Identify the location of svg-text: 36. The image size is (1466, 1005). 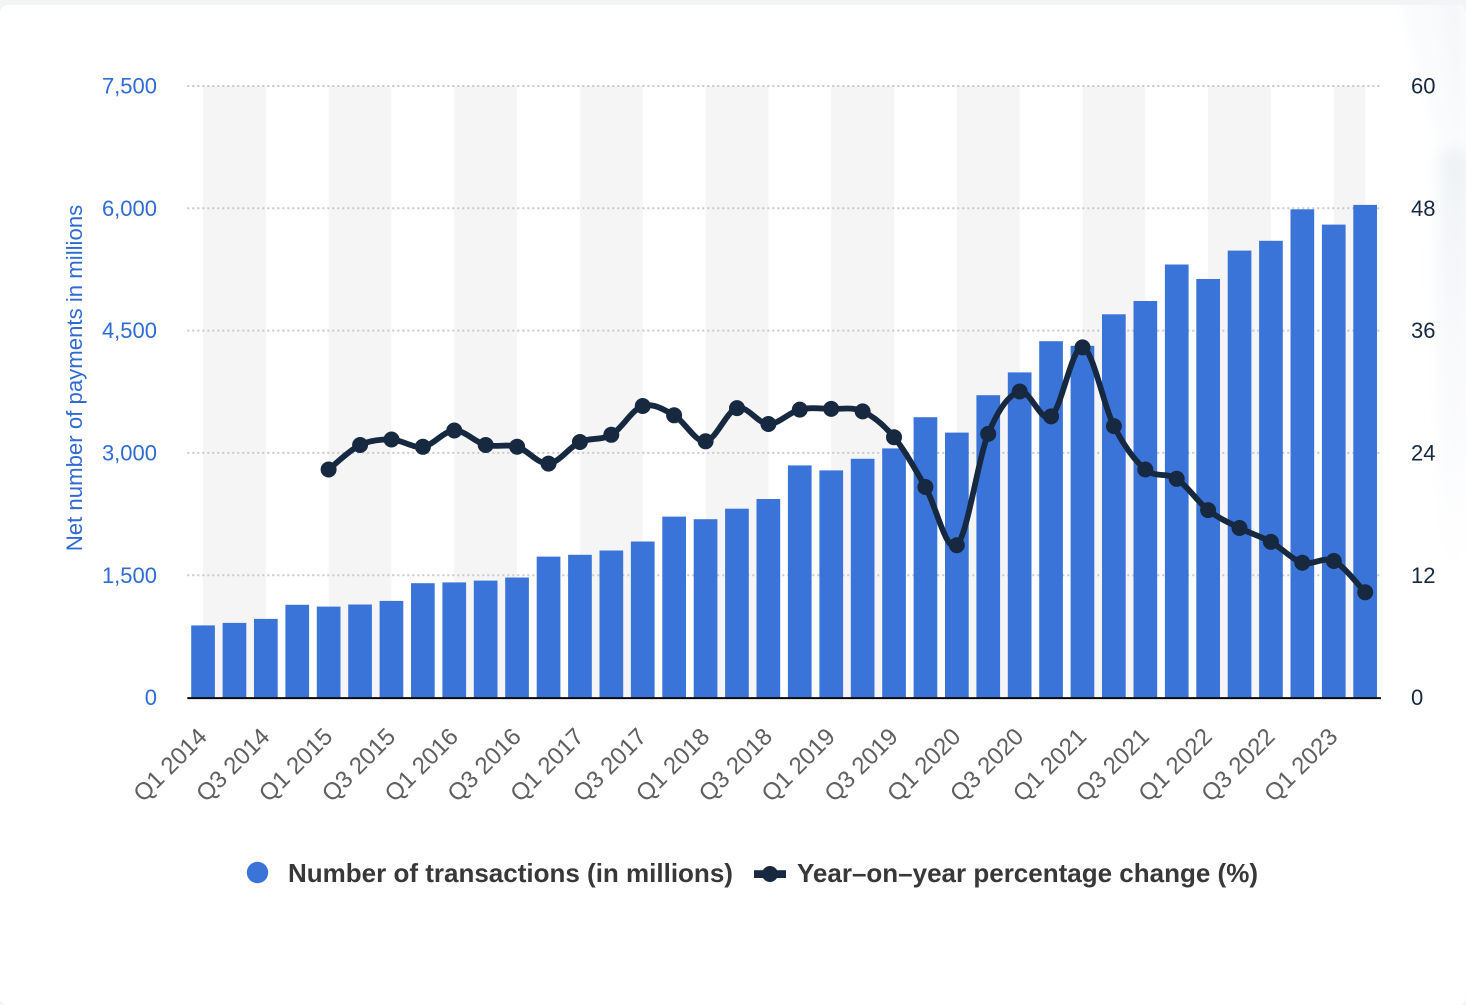
(1423, 330).